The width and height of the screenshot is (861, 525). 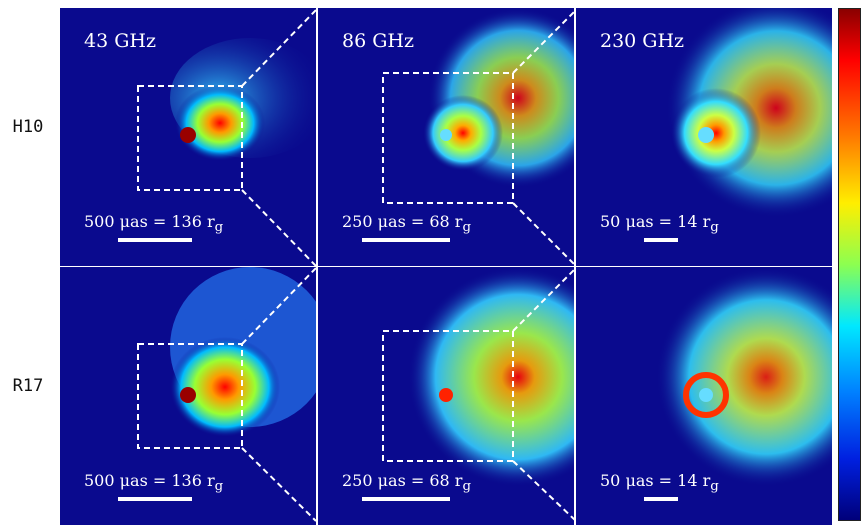 What do you see at coordinates (749, 113) in the screenshot?
I see `image-h10-230ghz` at bounding box center [749, 113].